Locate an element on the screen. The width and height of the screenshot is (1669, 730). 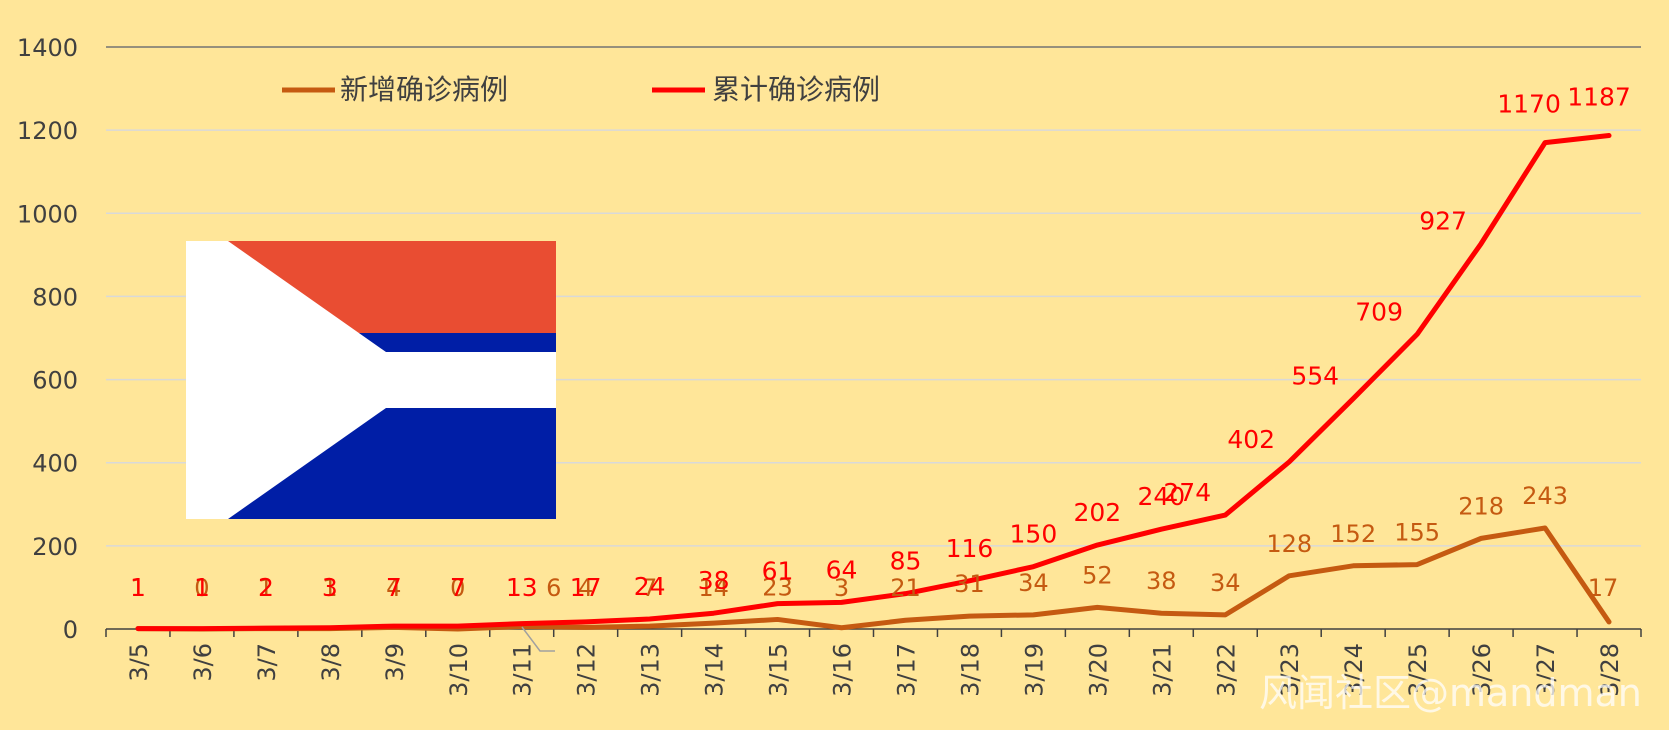
data-label-total-cases: 17 is located at coordinates (586, 587).